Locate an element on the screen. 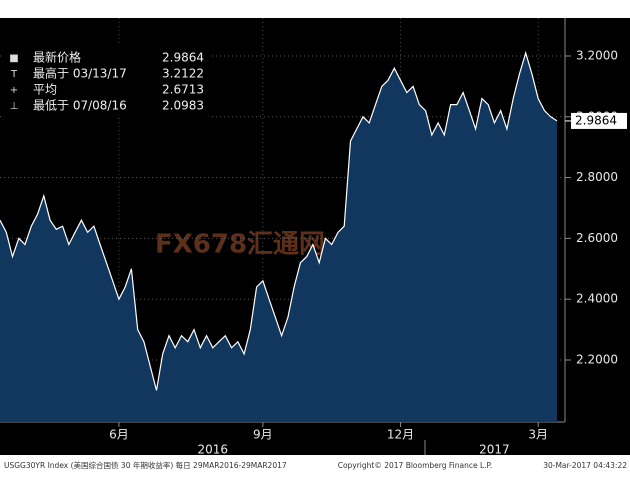  legend-label: 最高于 03/13/17 is located at coordinates (80, 73).